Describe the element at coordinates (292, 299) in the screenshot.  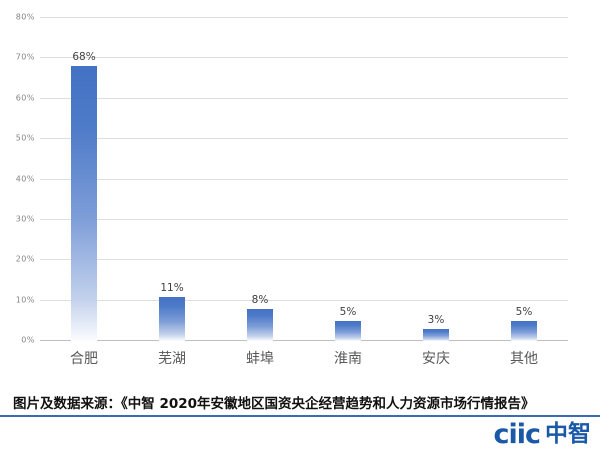
I see `gridline: 10%` at that location.